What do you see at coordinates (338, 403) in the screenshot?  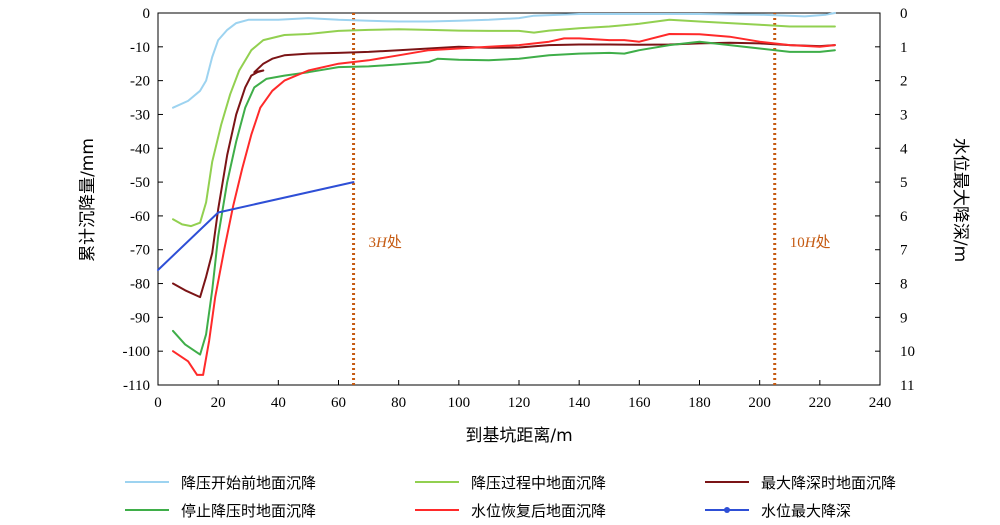 I see `x-tick-label: 60` at bounding box center [338, 403].